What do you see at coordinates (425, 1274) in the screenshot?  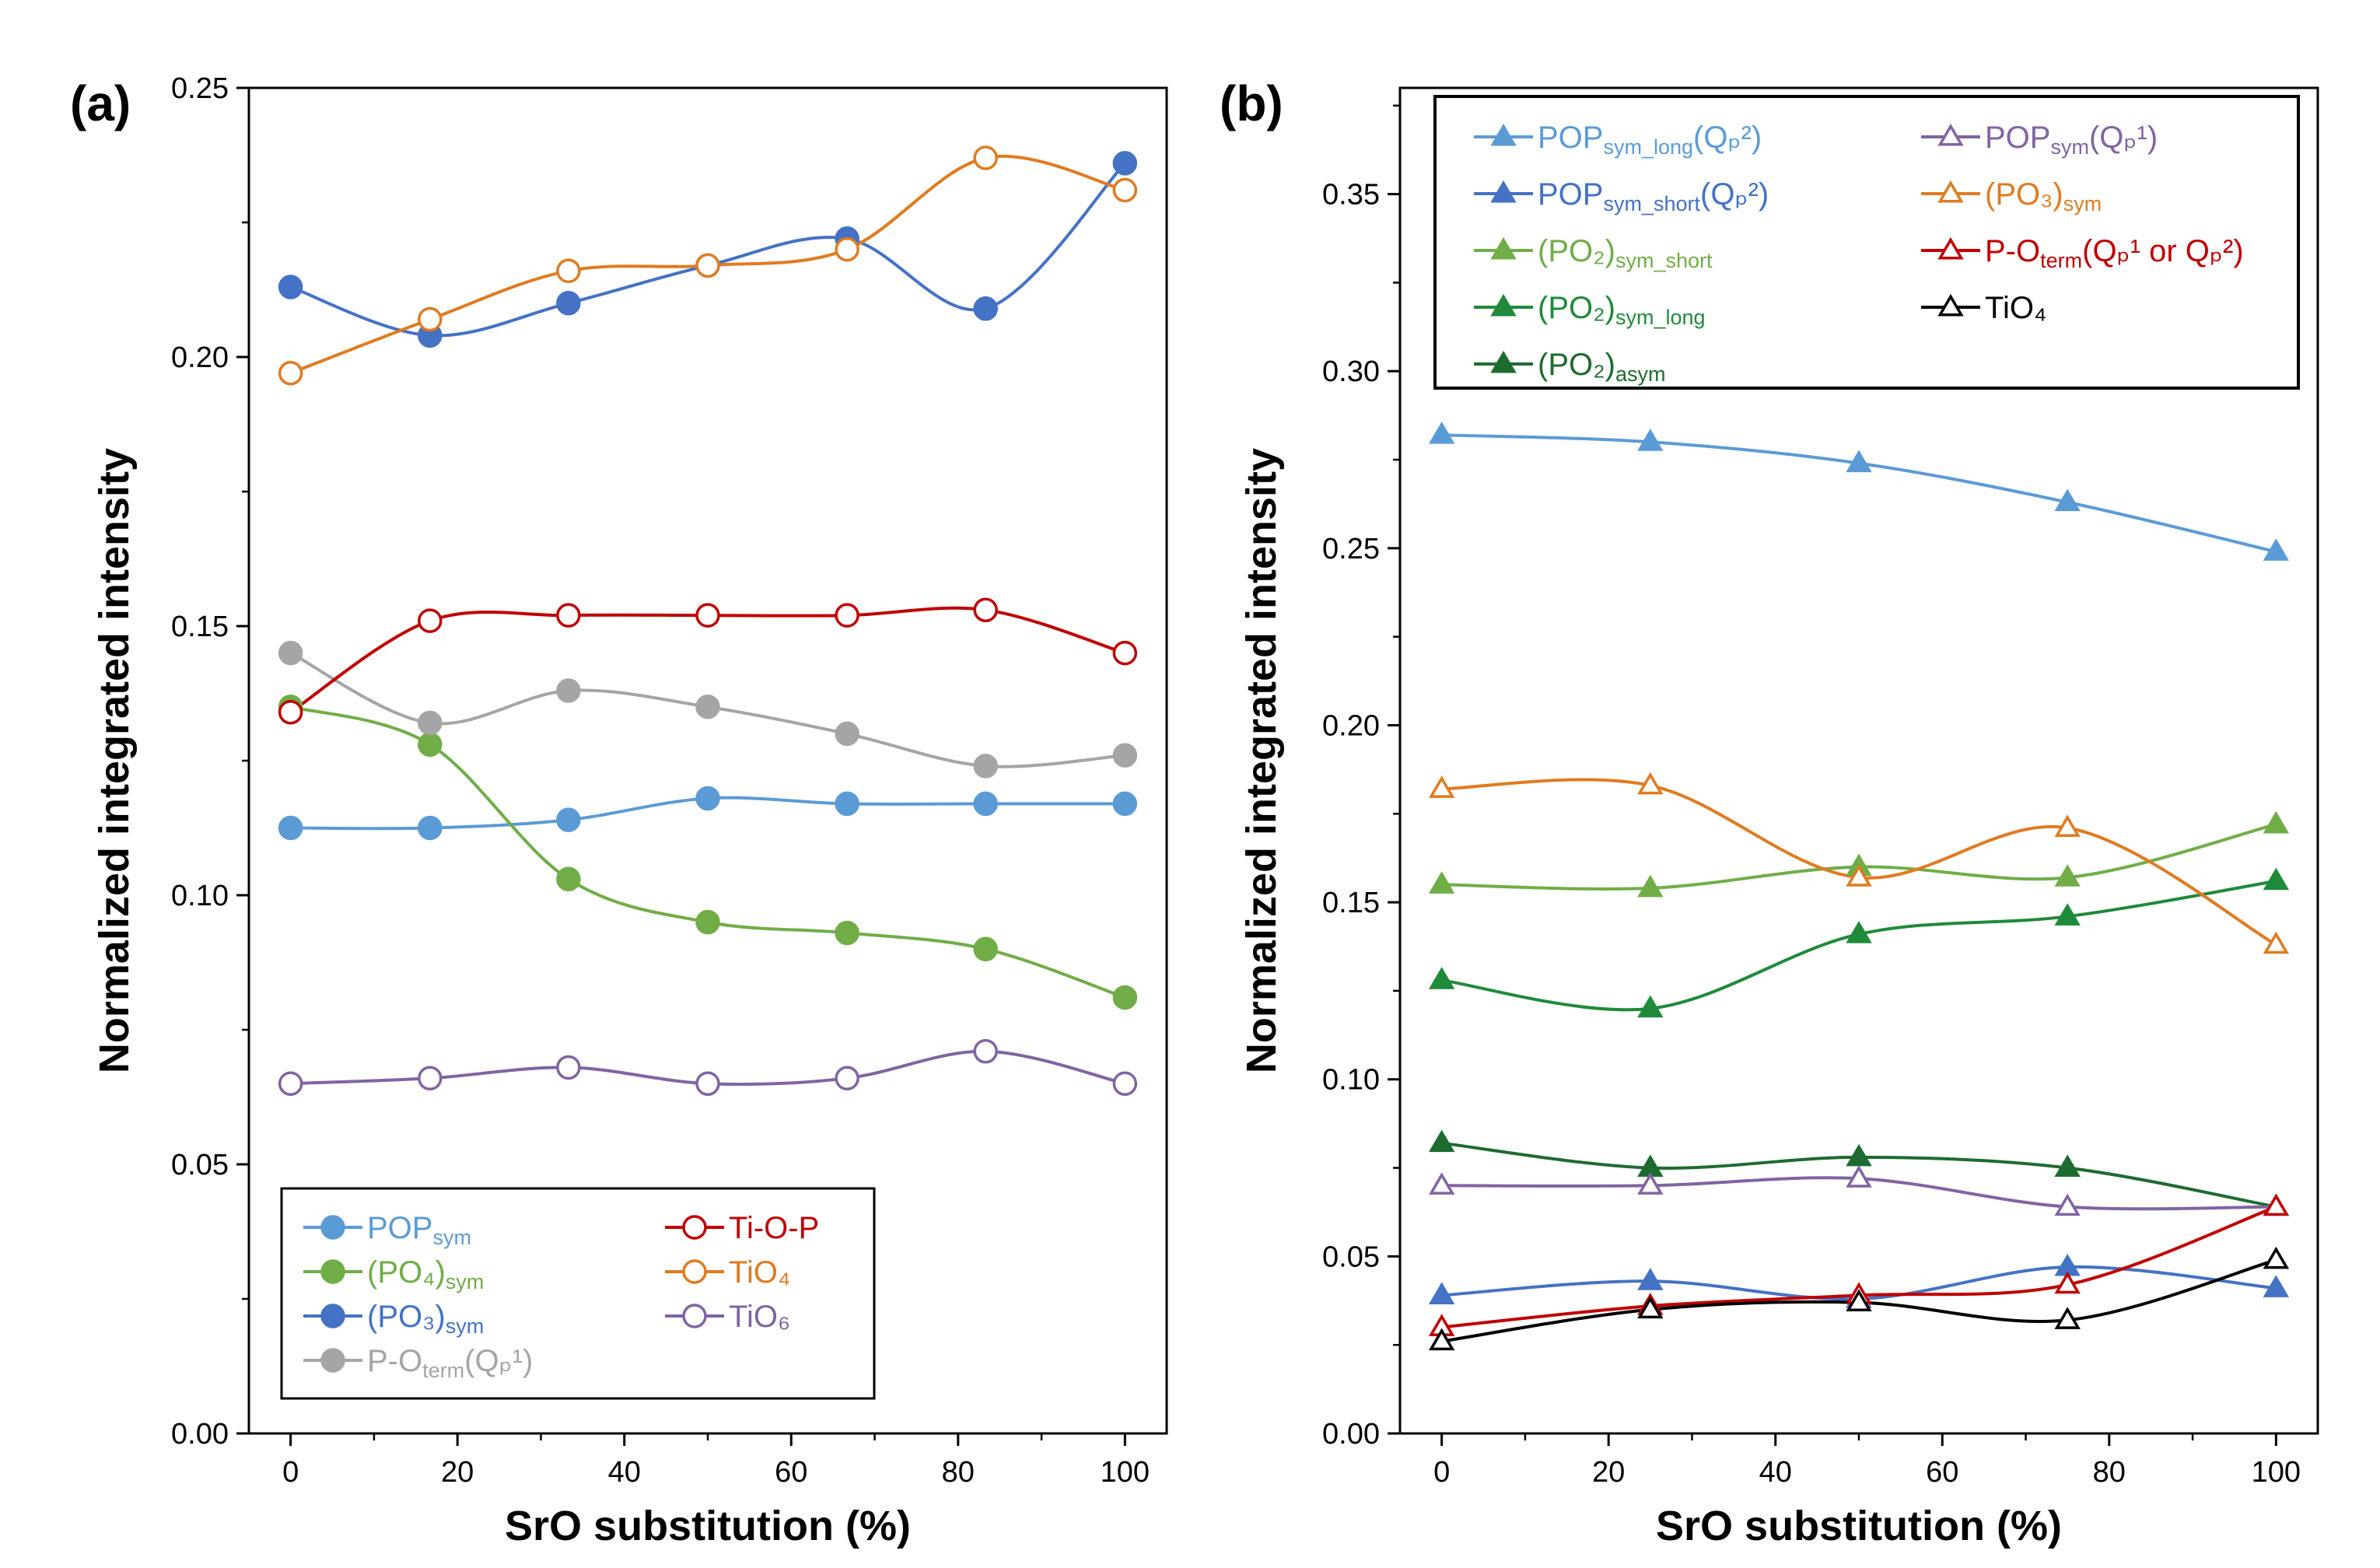 I see `a-legend-po4_sym-label: (PO₄)sym` at bounding box center [425, 1274].